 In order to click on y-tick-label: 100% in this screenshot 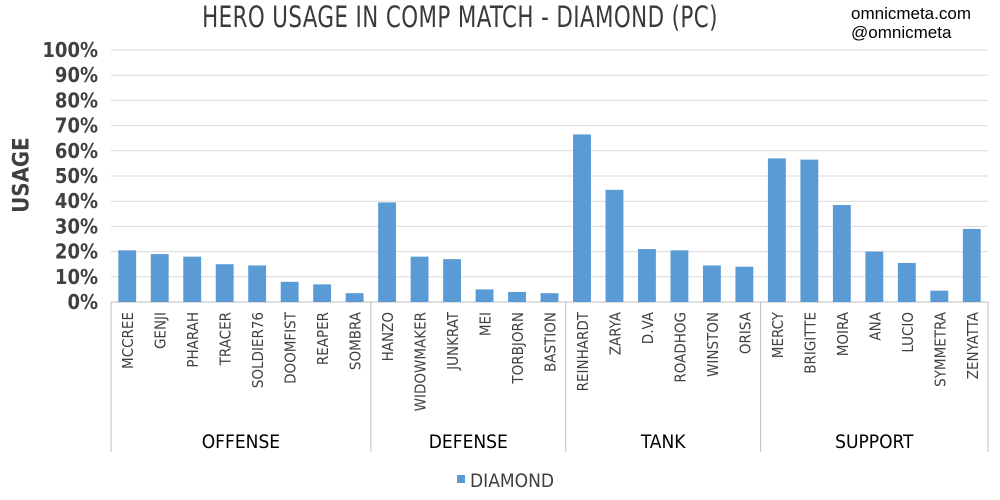, I will do `click(70, 50)`.